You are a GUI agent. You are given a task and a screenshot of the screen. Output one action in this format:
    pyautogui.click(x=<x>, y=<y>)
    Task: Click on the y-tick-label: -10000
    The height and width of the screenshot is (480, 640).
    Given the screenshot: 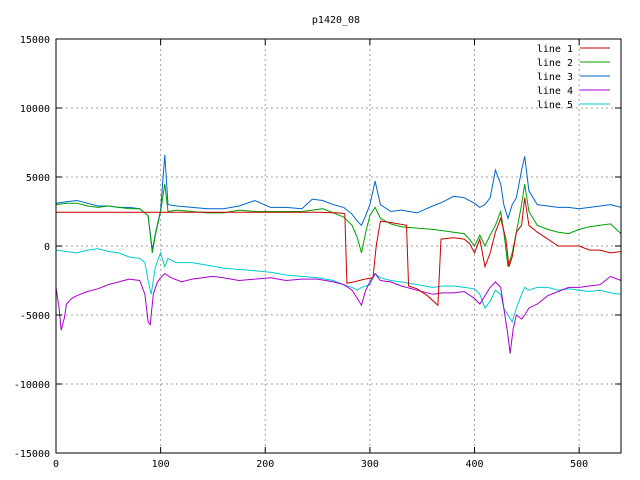 What is the action you would take?
    pyautogui.click(x=32, y=385)
    